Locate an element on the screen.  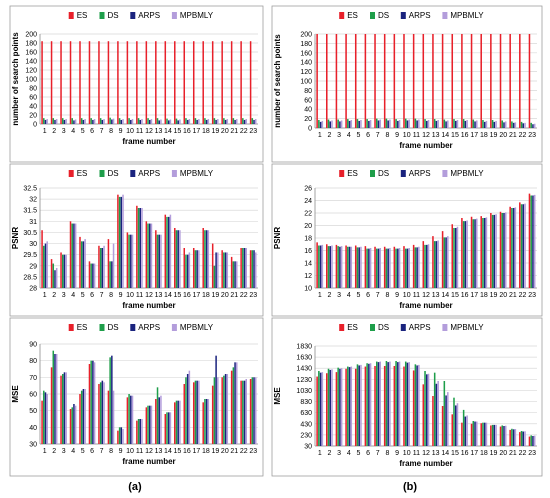
y-tick-label: 80 is located at coordinates (33, 89).